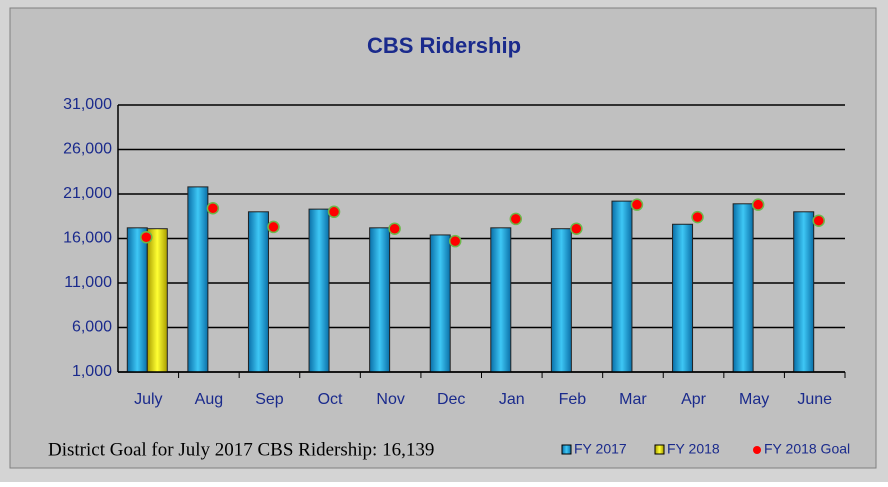  I want to click on x-tick-label: Mar, so click(633, 399).